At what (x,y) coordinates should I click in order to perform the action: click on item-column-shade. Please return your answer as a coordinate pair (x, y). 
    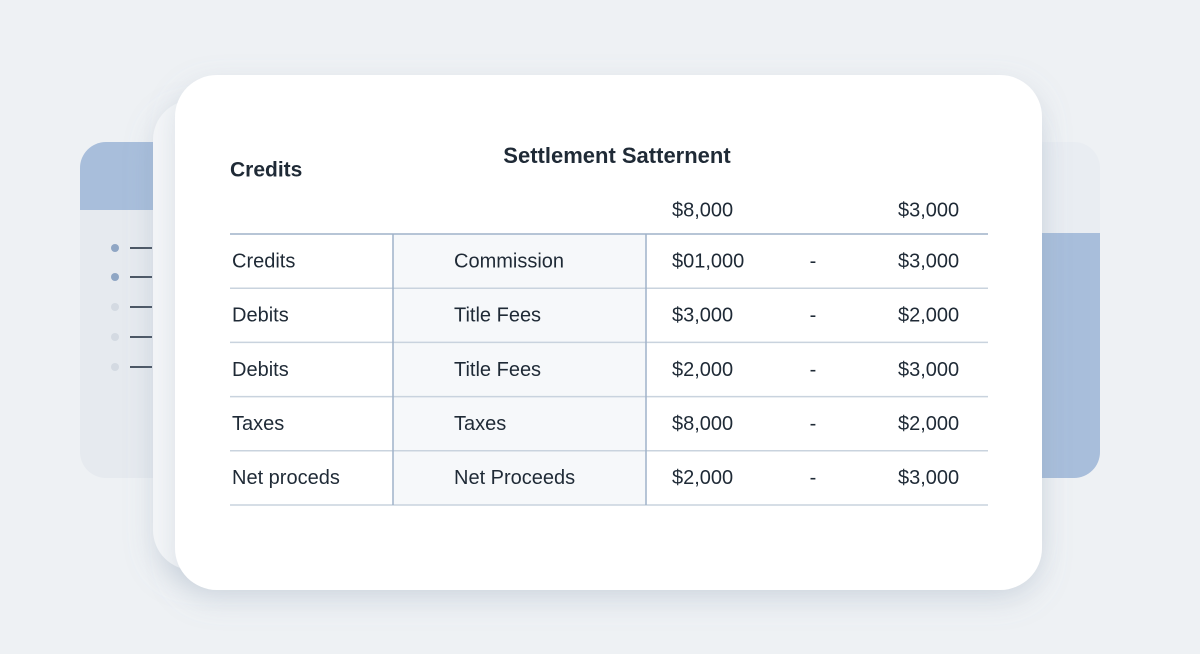
    Looking at the image, I should click on (519, 369).